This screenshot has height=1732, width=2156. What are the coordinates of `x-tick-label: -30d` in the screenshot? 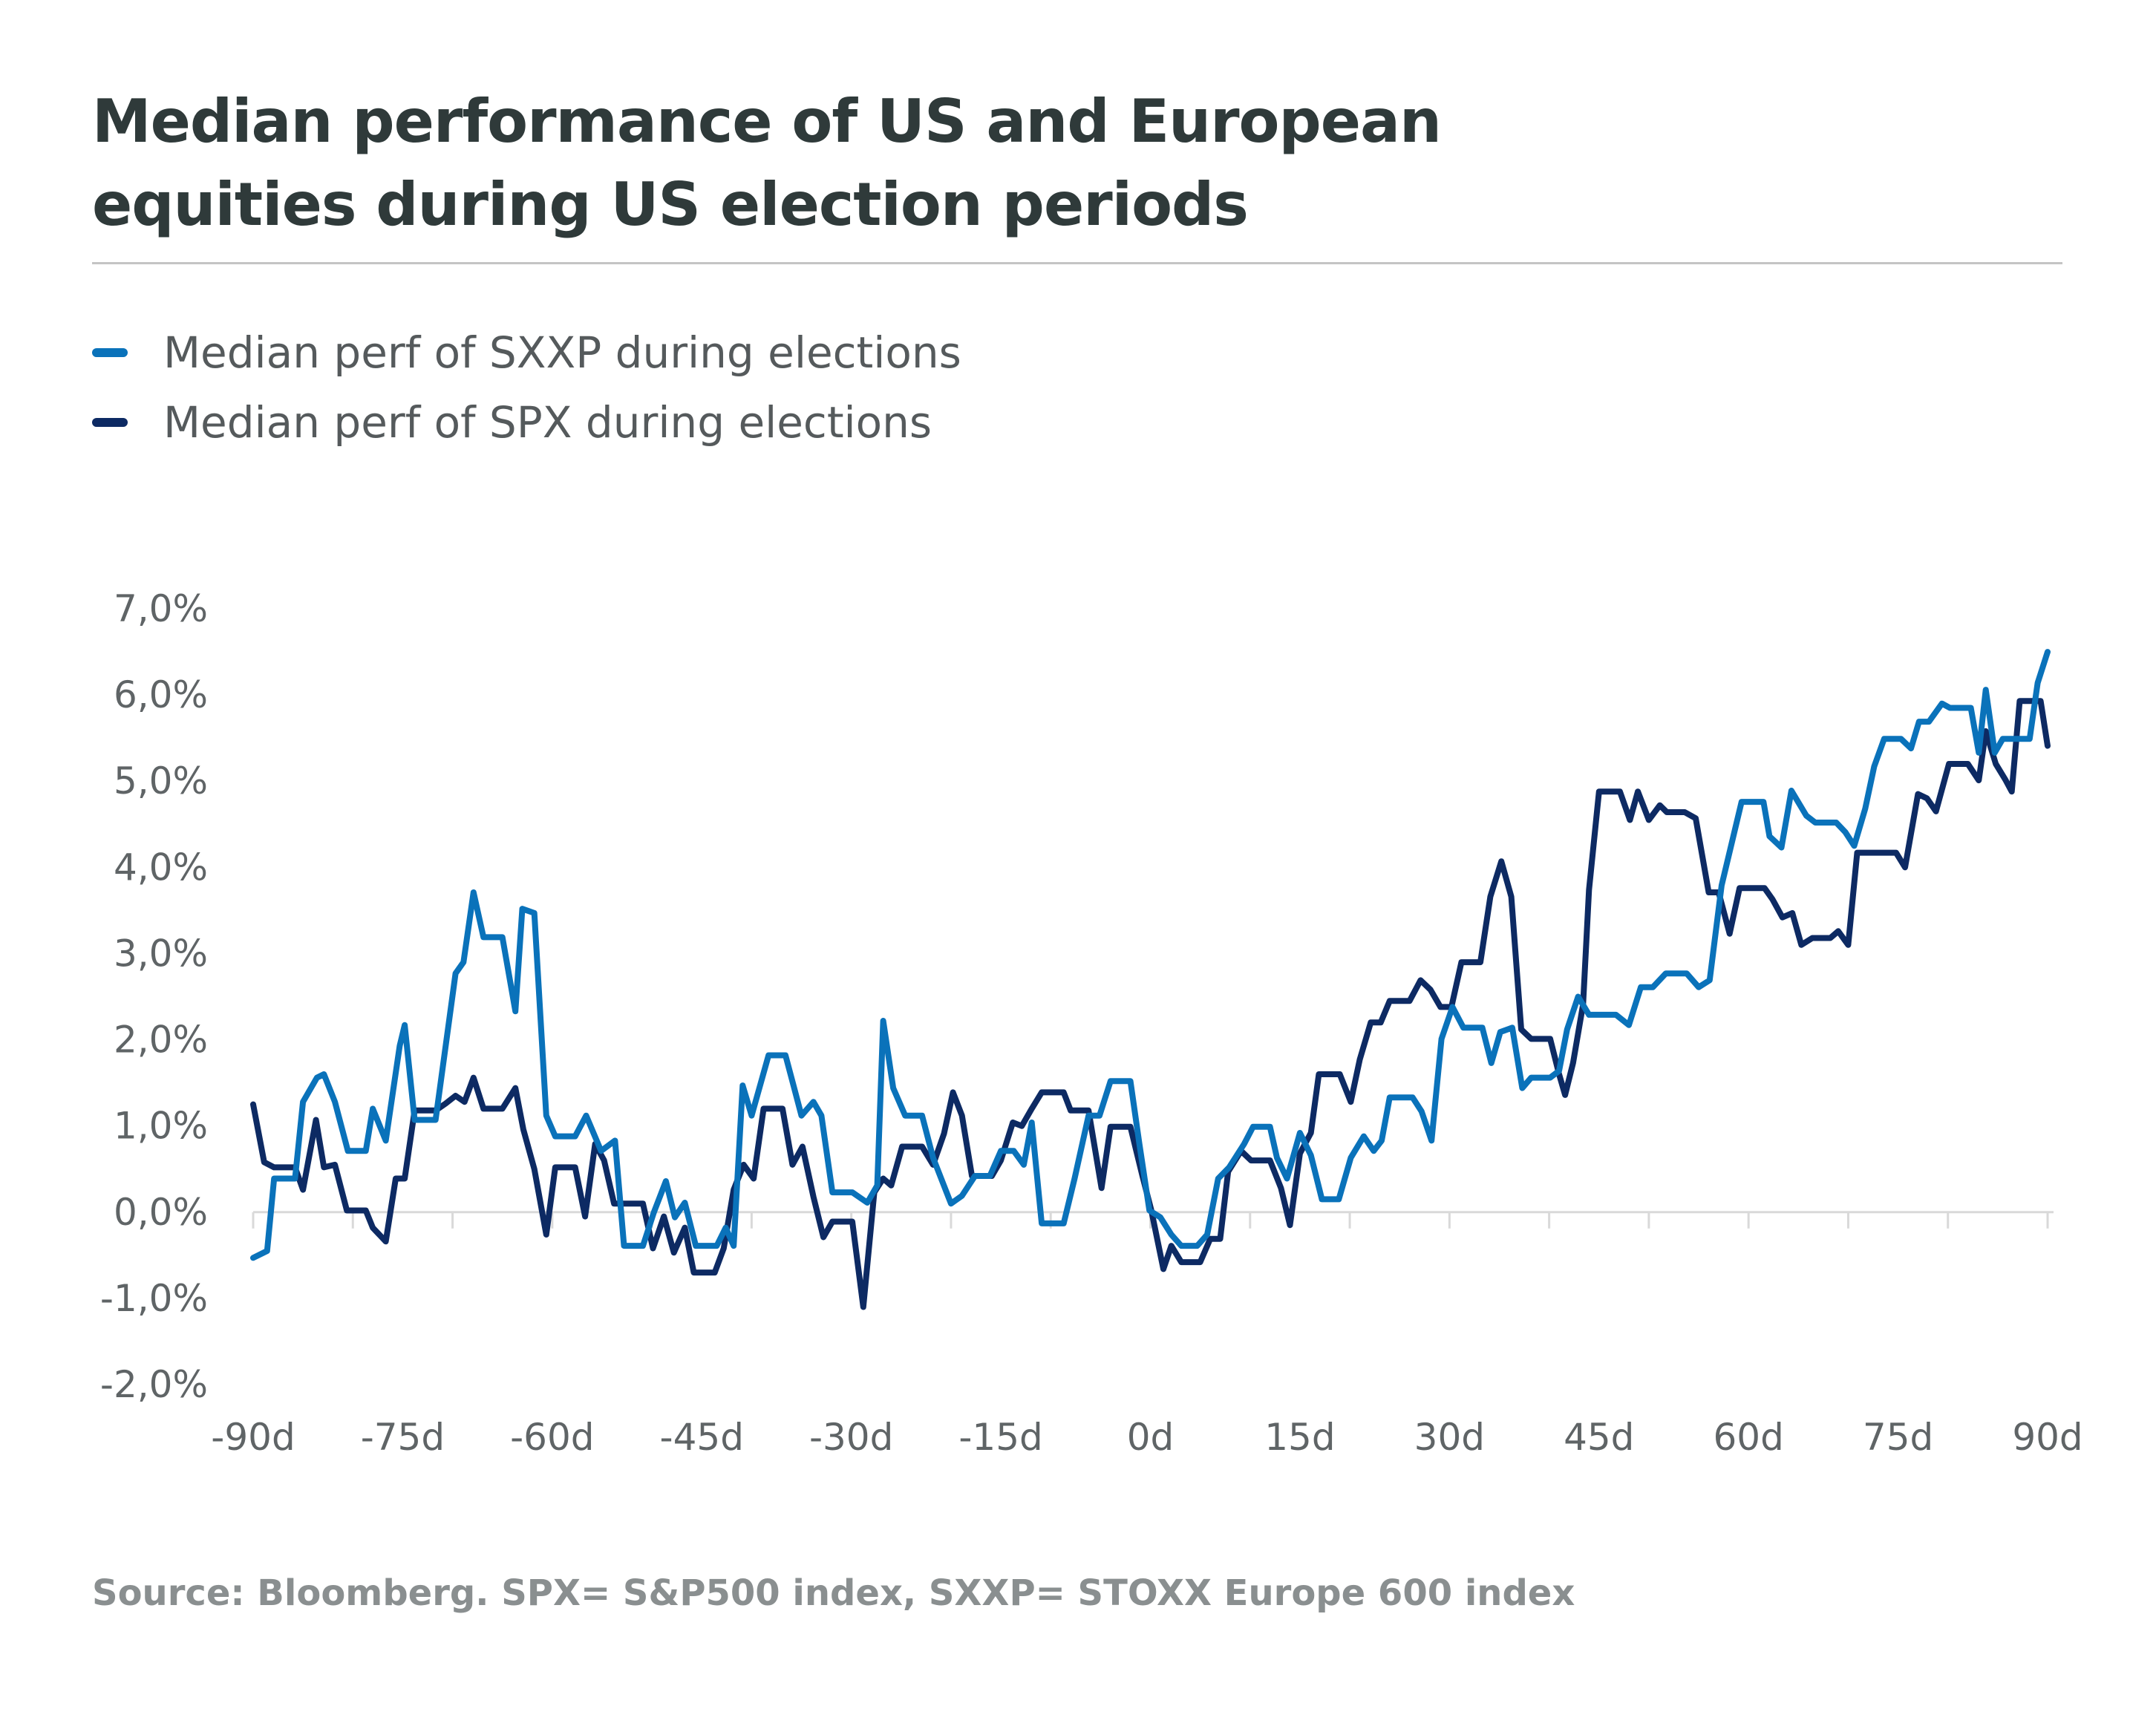 It's located at (851, 1437).